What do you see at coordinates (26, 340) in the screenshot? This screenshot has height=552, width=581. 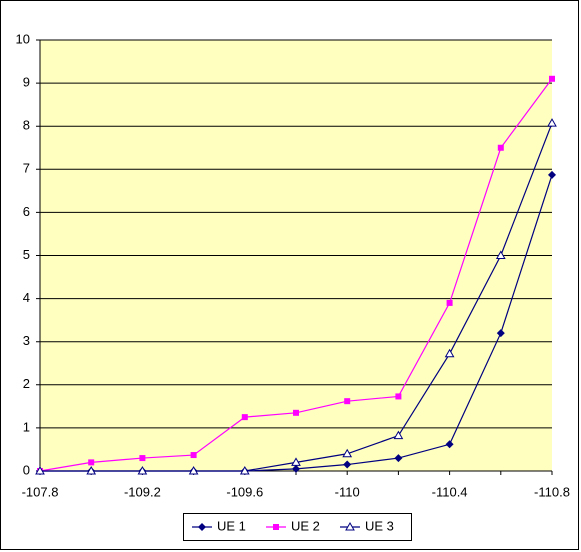 I see `y-tick-label: 3` at bounding box center [26, 340].